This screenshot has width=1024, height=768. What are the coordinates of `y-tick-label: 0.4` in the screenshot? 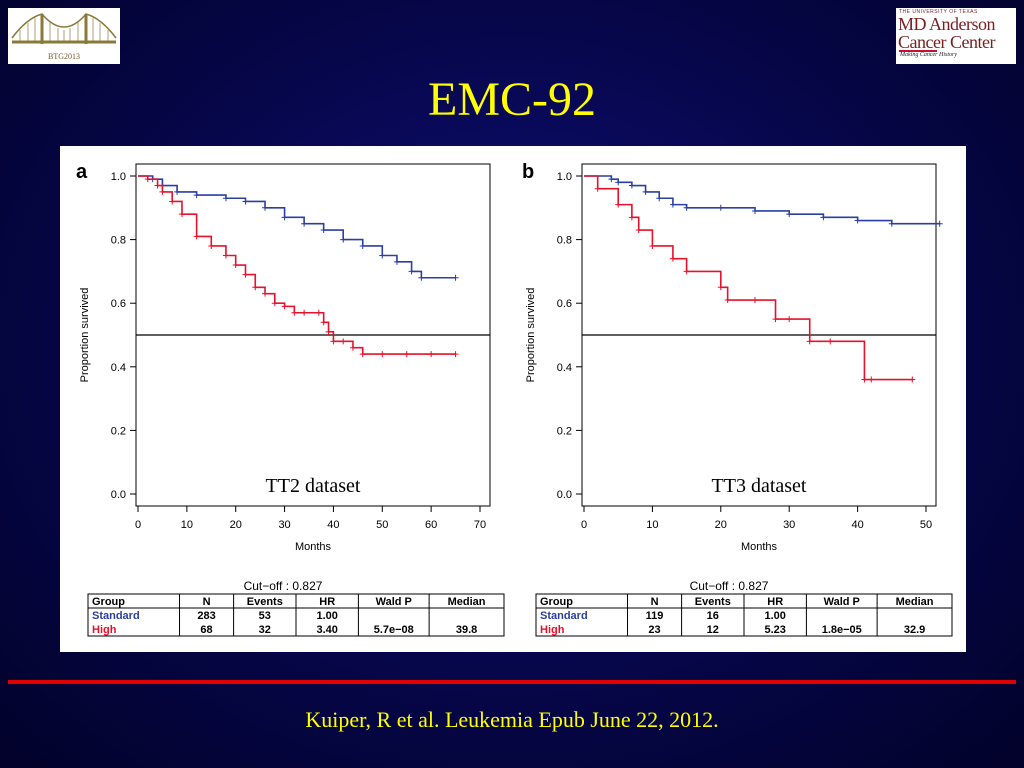 It's located at (118, 368).